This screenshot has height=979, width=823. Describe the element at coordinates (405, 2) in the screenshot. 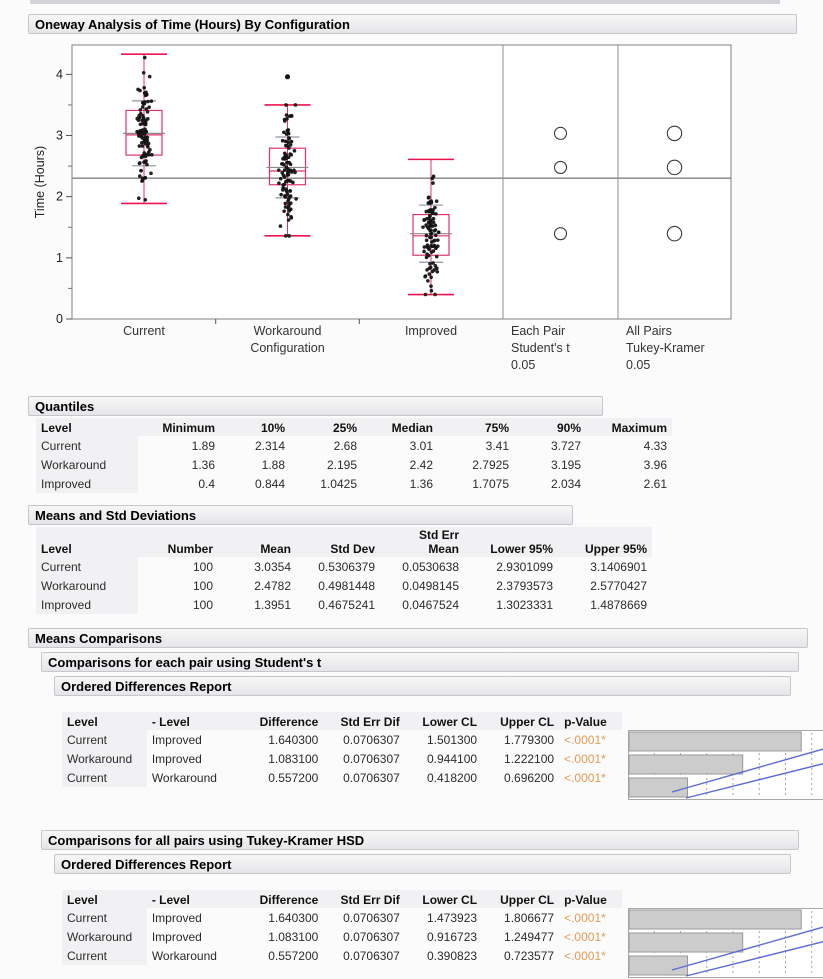

I see `window-top-edge` at that location.